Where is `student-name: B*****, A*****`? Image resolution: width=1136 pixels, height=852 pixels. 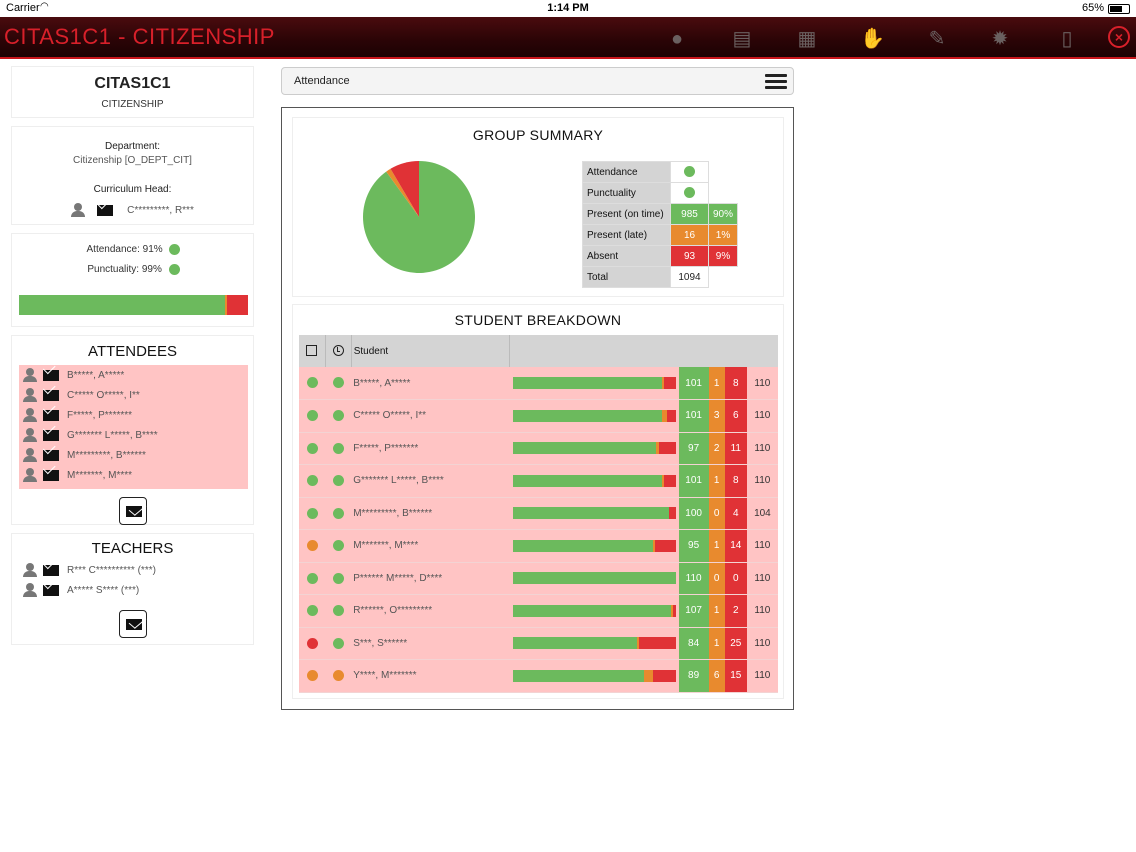
student-name: B*****, A***** is located at coordinates (430, 383).